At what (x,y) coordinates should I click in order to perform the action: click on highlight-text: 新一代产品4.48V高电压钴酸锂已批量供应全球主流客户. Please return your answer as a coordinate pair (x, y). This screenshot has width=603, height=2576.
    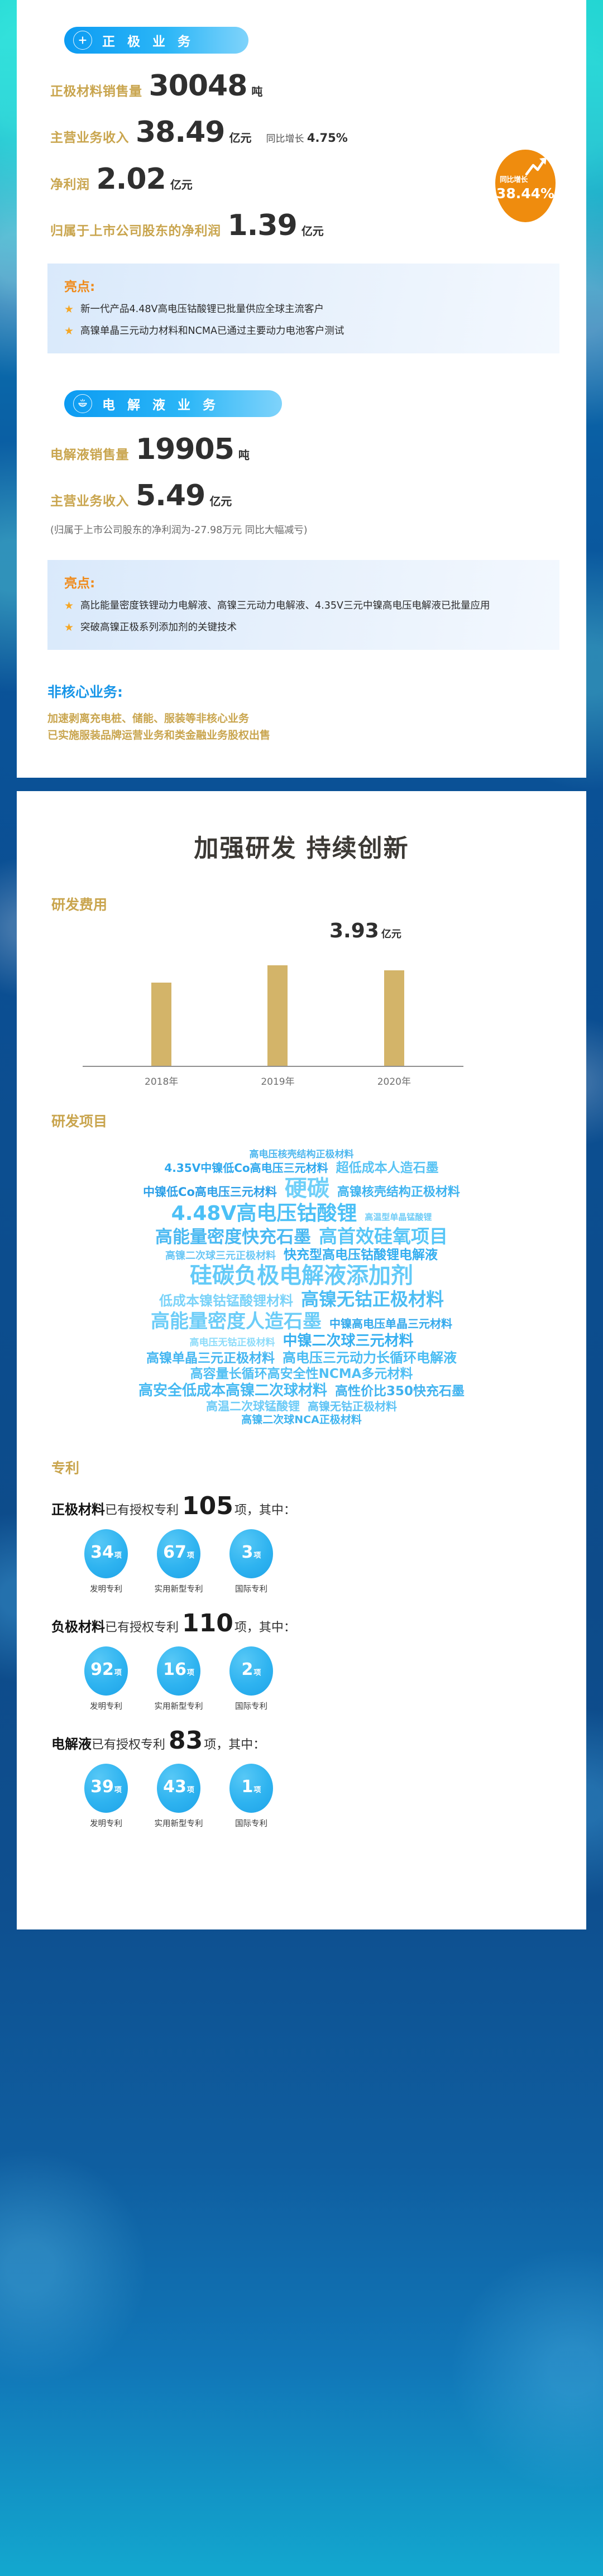
    Looking at the image, I should click on (202, 309).